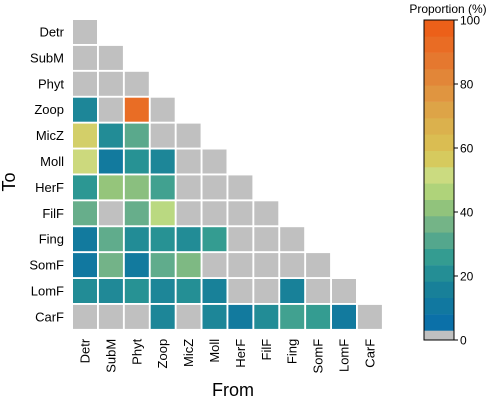  I want to click on heatmap-cell-FilF-HerF, so click(240, 213).